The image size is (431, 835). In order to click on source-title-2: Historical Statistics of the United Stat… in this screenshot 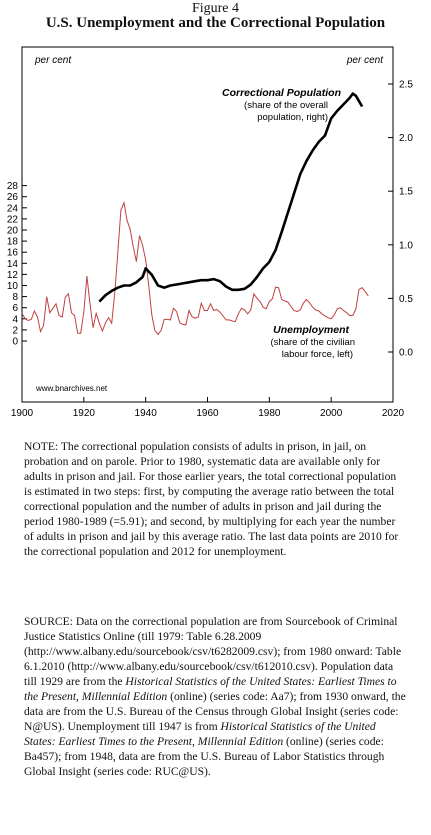, I will do `click(200, 734)`.